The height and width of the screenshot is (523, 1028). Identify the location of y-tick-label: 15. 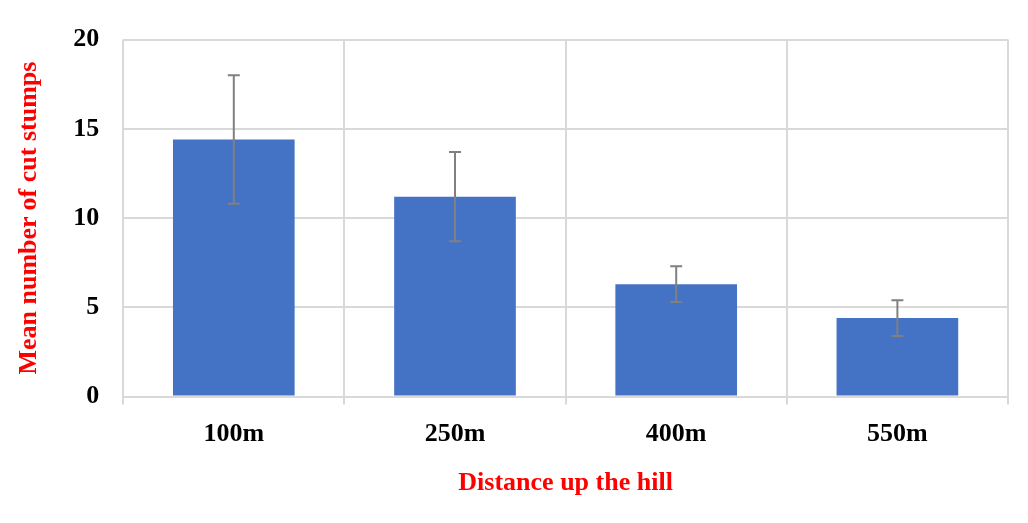
(86, 127).